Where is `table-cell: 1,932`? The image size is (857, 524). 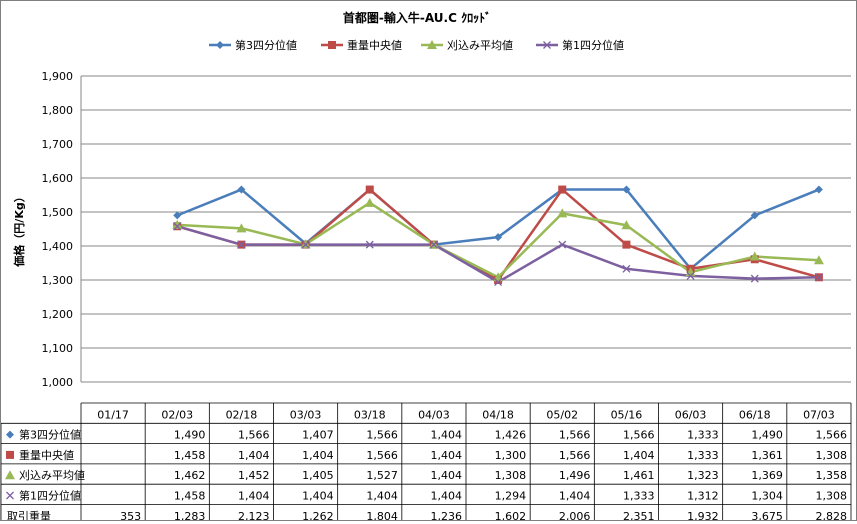
table-cell: 1,932 is located at coordinates (703, 515).